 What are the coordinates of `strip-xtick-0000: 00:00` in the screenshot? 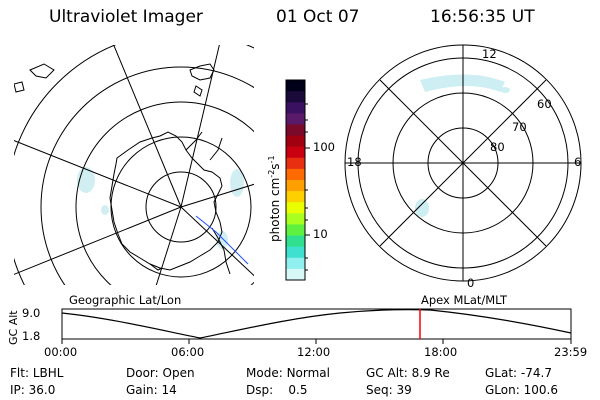 It's located at (61, 352).